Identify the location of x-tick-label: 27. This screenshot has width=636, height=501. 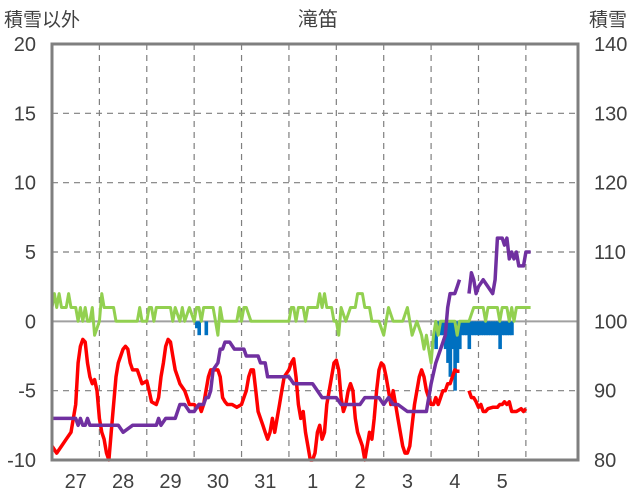
(76, 482).